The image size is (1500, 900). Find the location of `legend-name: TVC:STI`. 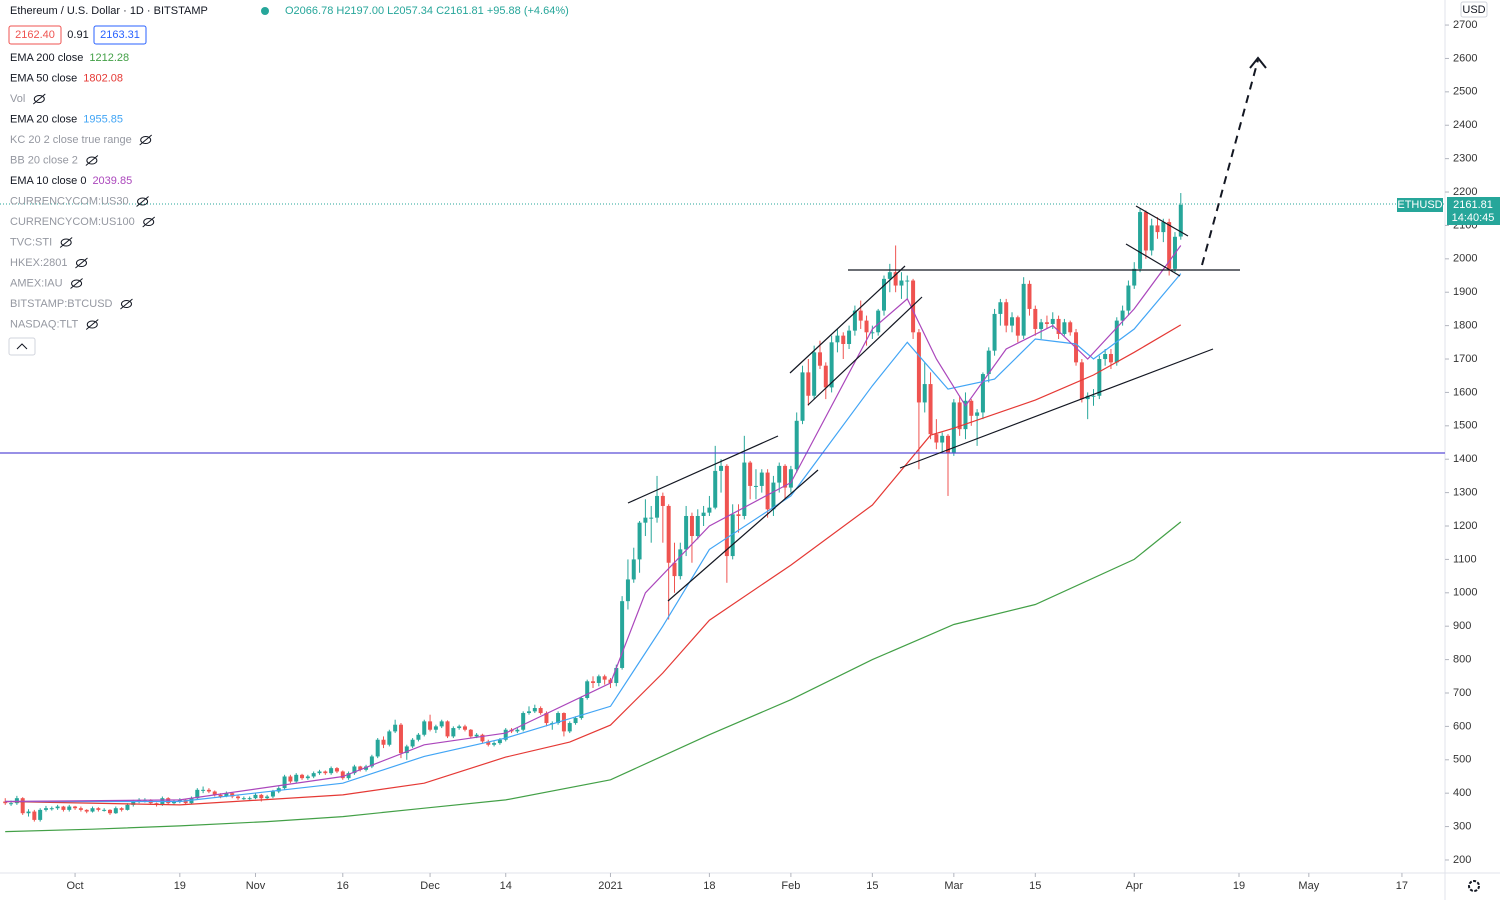

legend-name: TVC:STI is located at coordinates (31, 242).